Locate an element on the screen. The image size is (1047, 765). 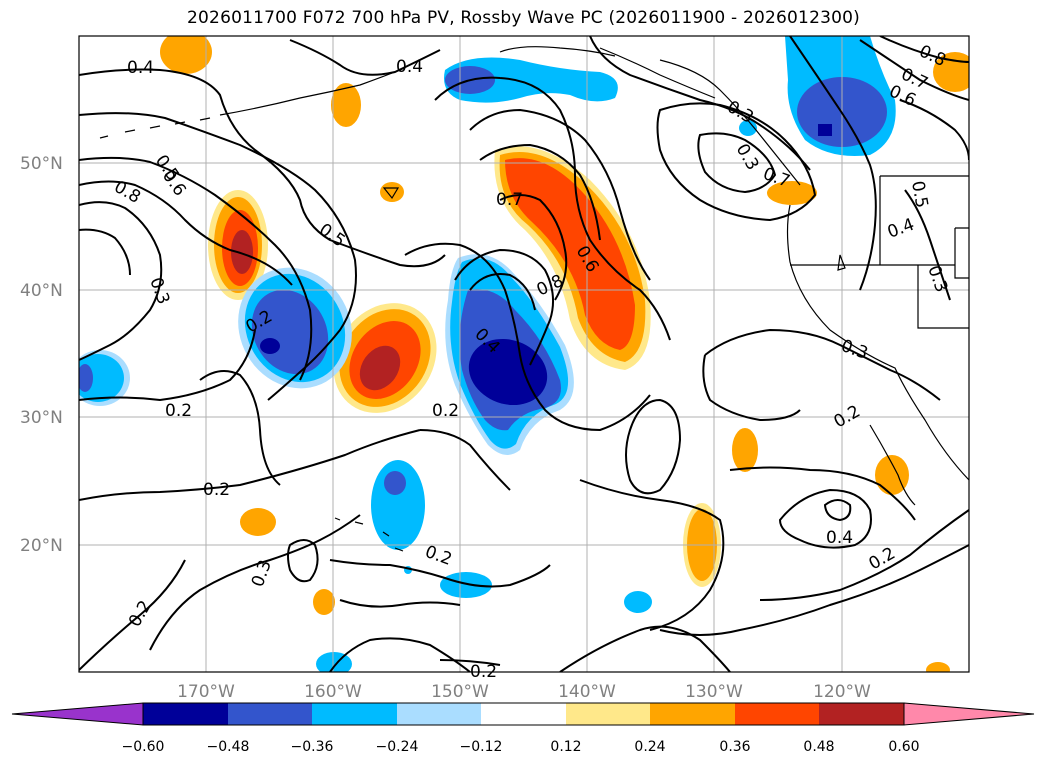
colorbar-tick: −0.24 is located at coordinates (397, 747).